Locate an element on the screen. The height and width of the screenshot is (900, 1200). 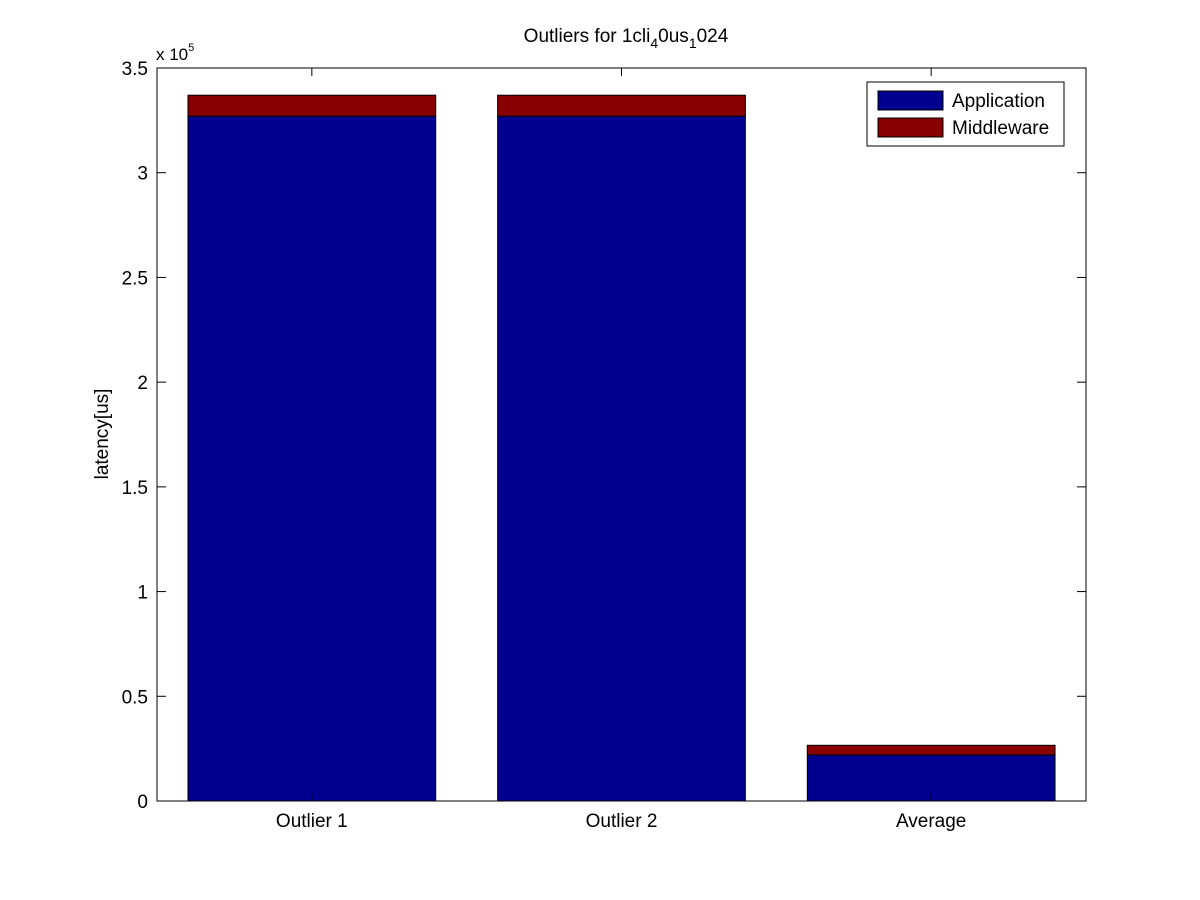
legend-label-middleware: Middleware is located at coordinates (1000, 128).